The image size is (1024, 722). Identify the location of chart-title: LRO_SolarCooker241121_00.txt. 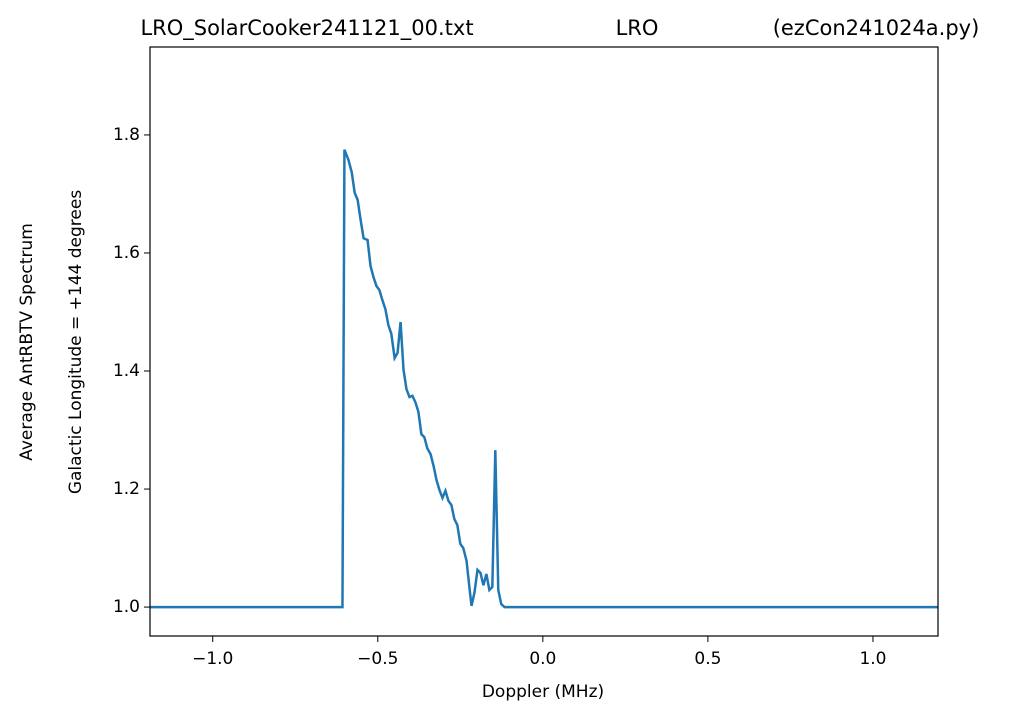
(306, 28).